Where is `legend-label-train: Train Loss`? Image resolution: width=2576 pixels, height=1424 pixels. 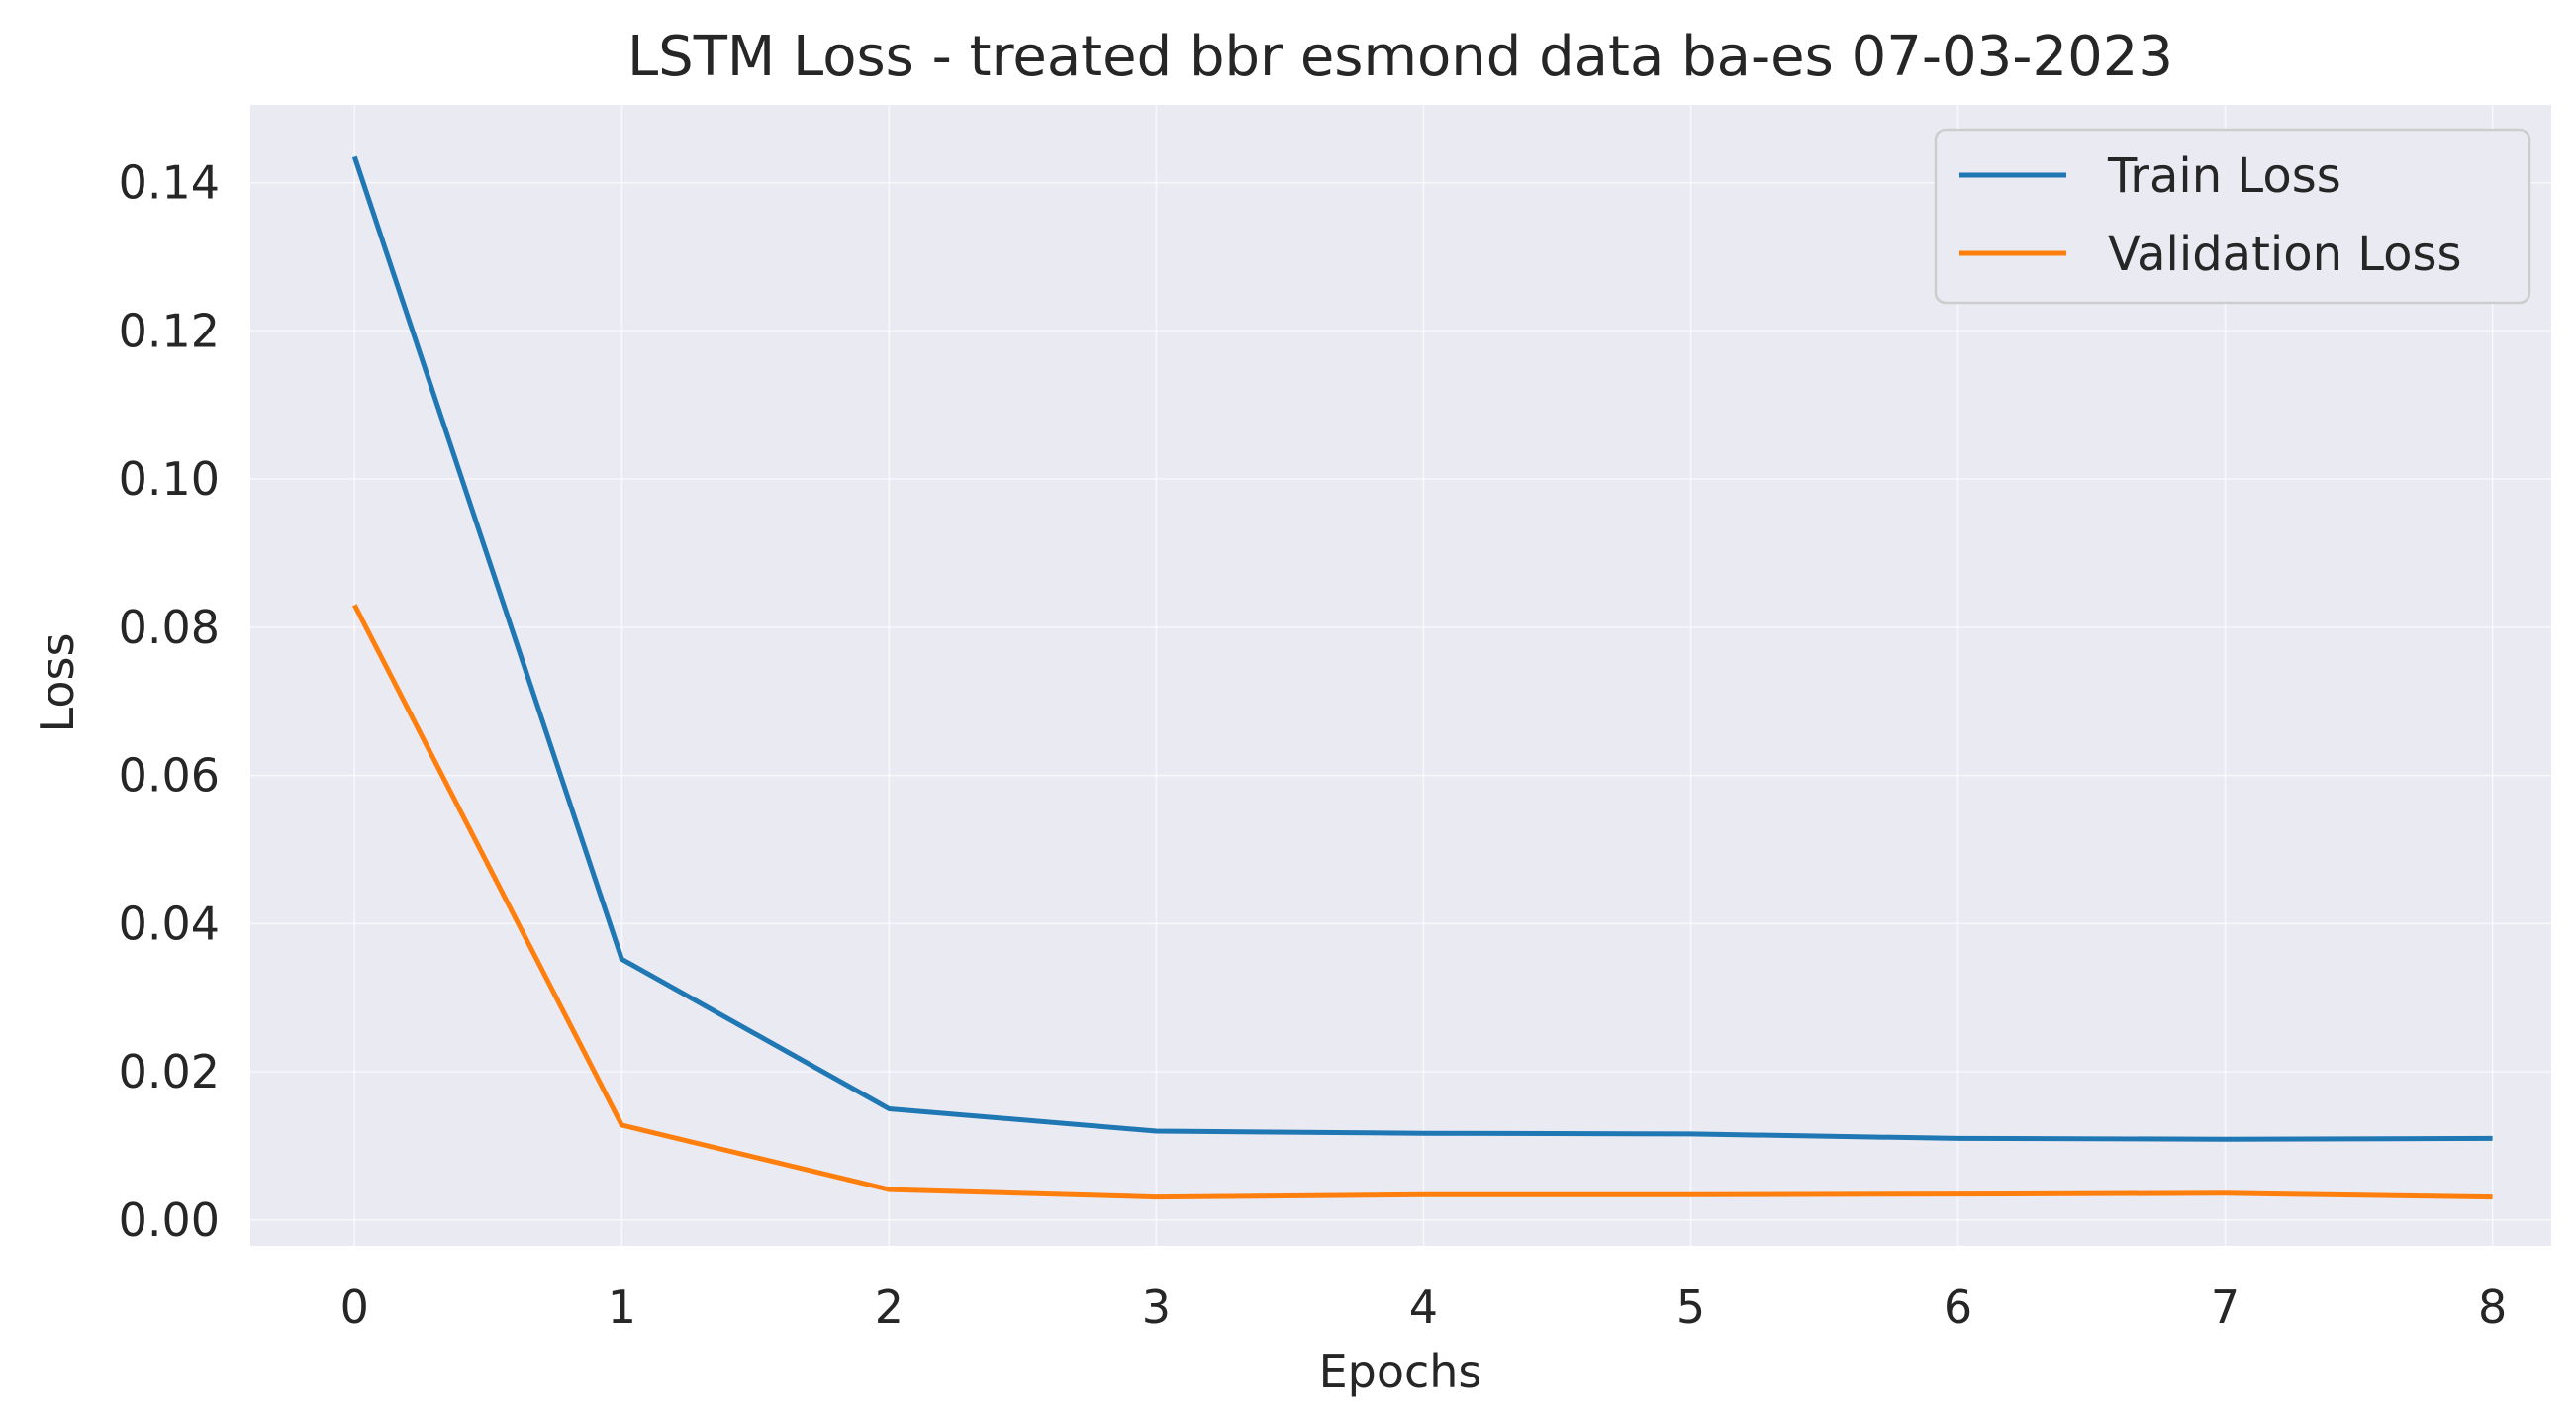
legend-label-train: Train Loss is located at coordinates (2224, 176).